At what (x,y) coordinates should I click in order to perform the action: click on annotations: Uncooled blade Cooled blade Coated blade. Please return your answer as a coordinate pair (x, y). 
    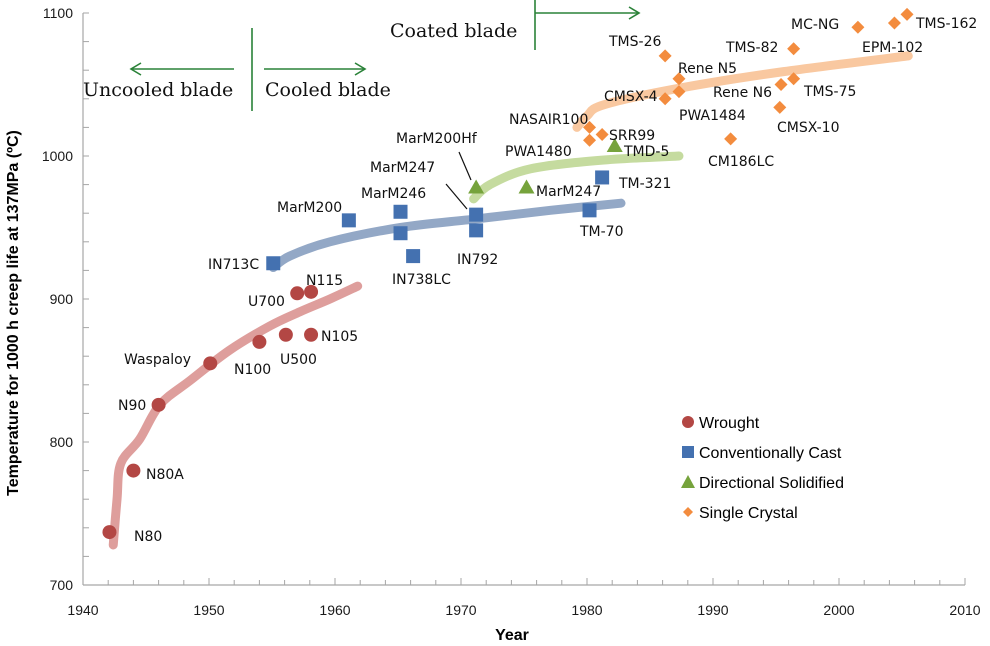
    Looking at the image, I should click on (362, 55).